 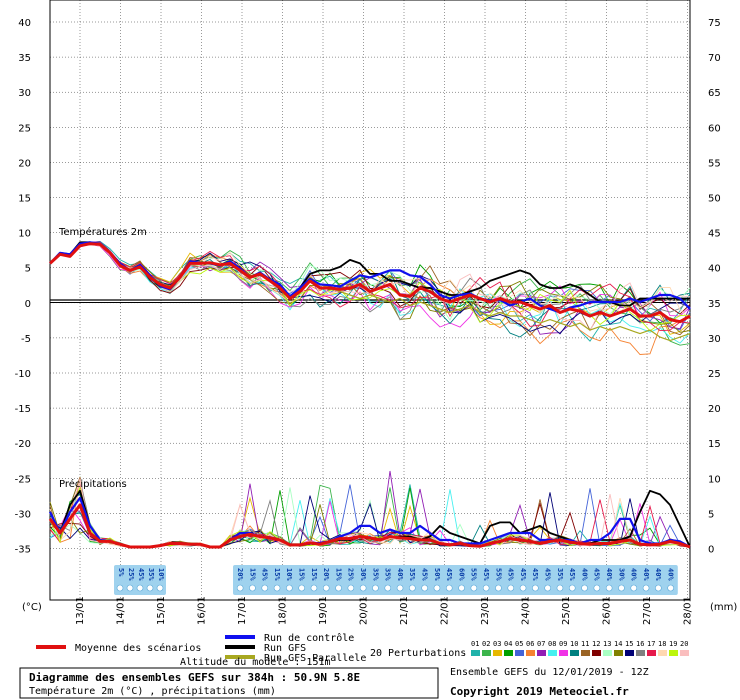 What do you see at coordinates (607, 644) in the screenshot?
I see `member-number-label: 13` at bounding box center [607, 644].